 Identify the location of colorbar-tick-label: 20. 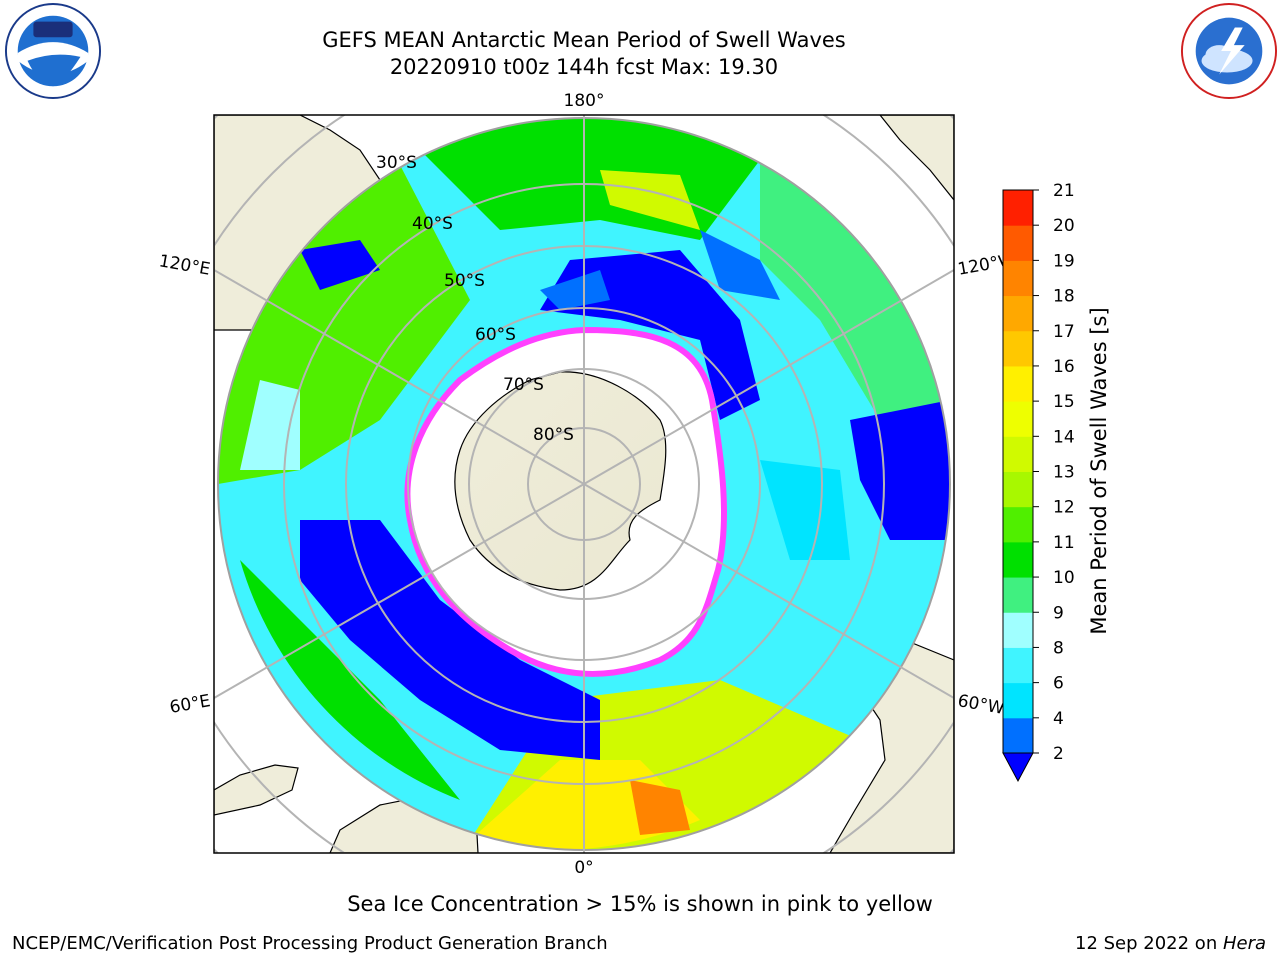
(1064, 226).